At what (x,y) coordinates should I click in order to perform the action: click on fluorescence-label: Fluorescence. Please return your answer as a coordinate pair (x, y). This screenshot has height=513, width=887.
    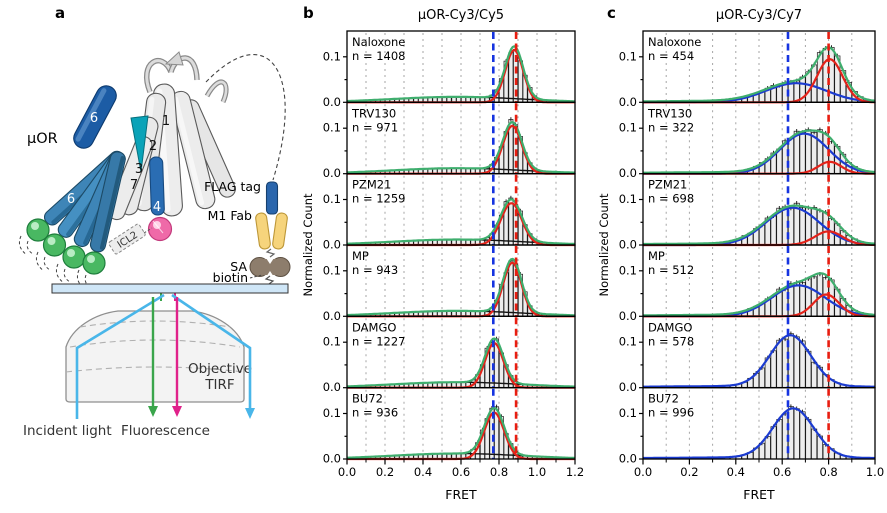
    Looking at the image, I should click on (165, 431).